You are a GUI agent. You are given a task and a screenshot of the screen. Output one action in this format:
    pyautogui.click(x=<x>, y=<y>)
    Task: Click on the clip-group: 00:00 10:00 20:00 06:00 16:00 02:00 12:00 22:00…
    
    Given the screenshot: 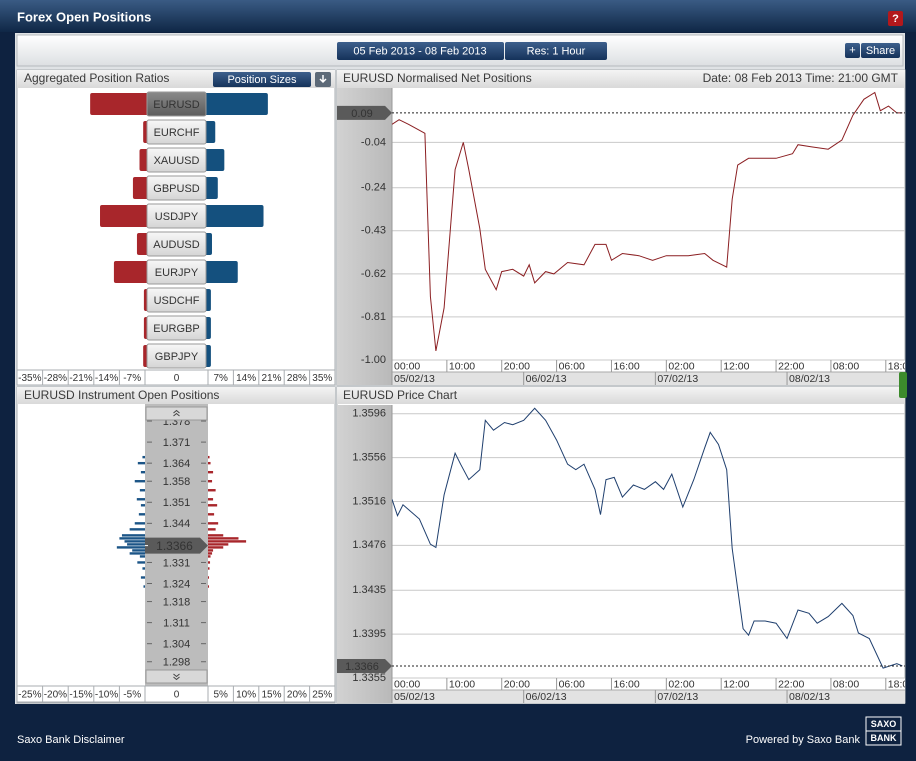 What is the action you would take?
    pyautogui.click(x=652, y=690)
    